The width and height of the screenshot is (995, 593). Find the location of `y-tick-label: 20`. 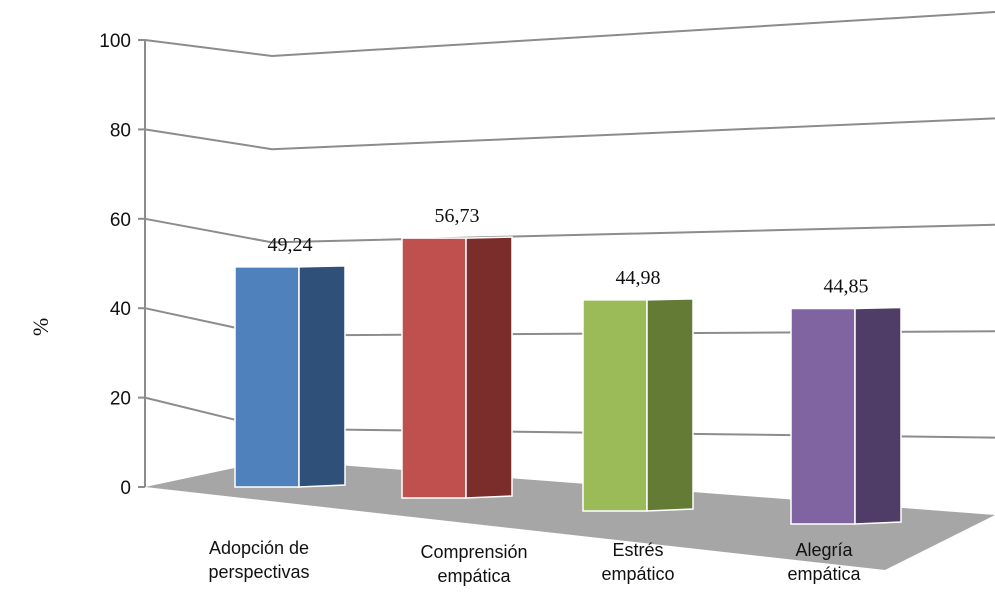

y-tick-label: 20 is located at coordinates (120, 399).